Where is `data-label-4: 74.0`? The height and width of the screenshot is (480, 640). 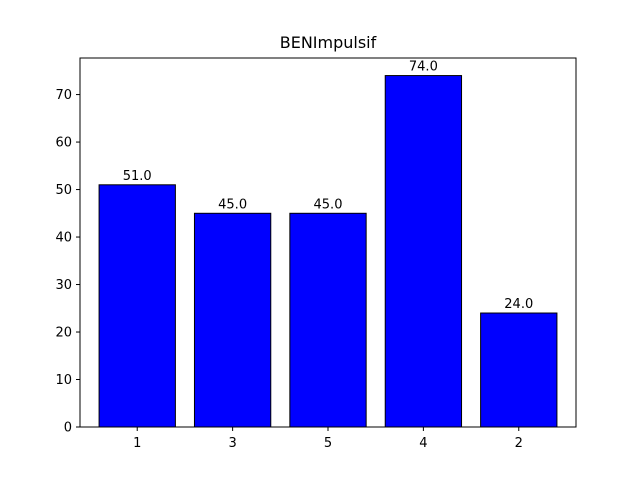
data-label-4: 74.0 is located at coordinates (423, 67).